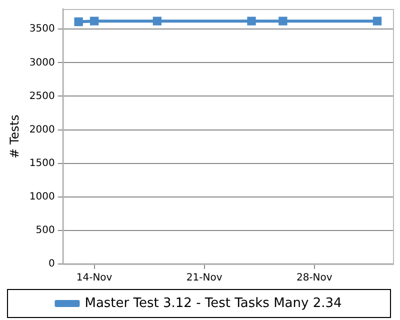  I want to click on y-tick-label: 3500, so click(42, 29).